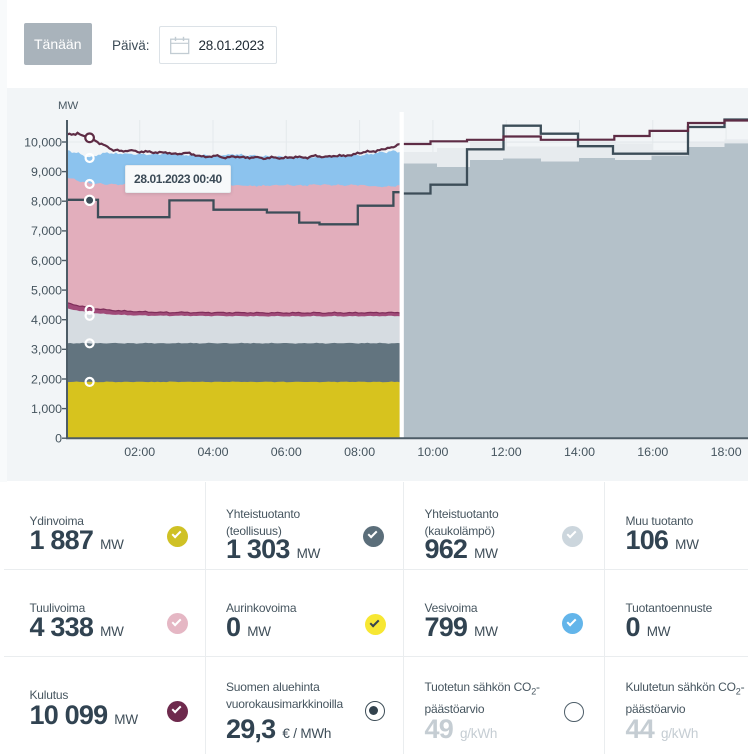  I want to click on svg-text: 9,000, so click(46, 172).